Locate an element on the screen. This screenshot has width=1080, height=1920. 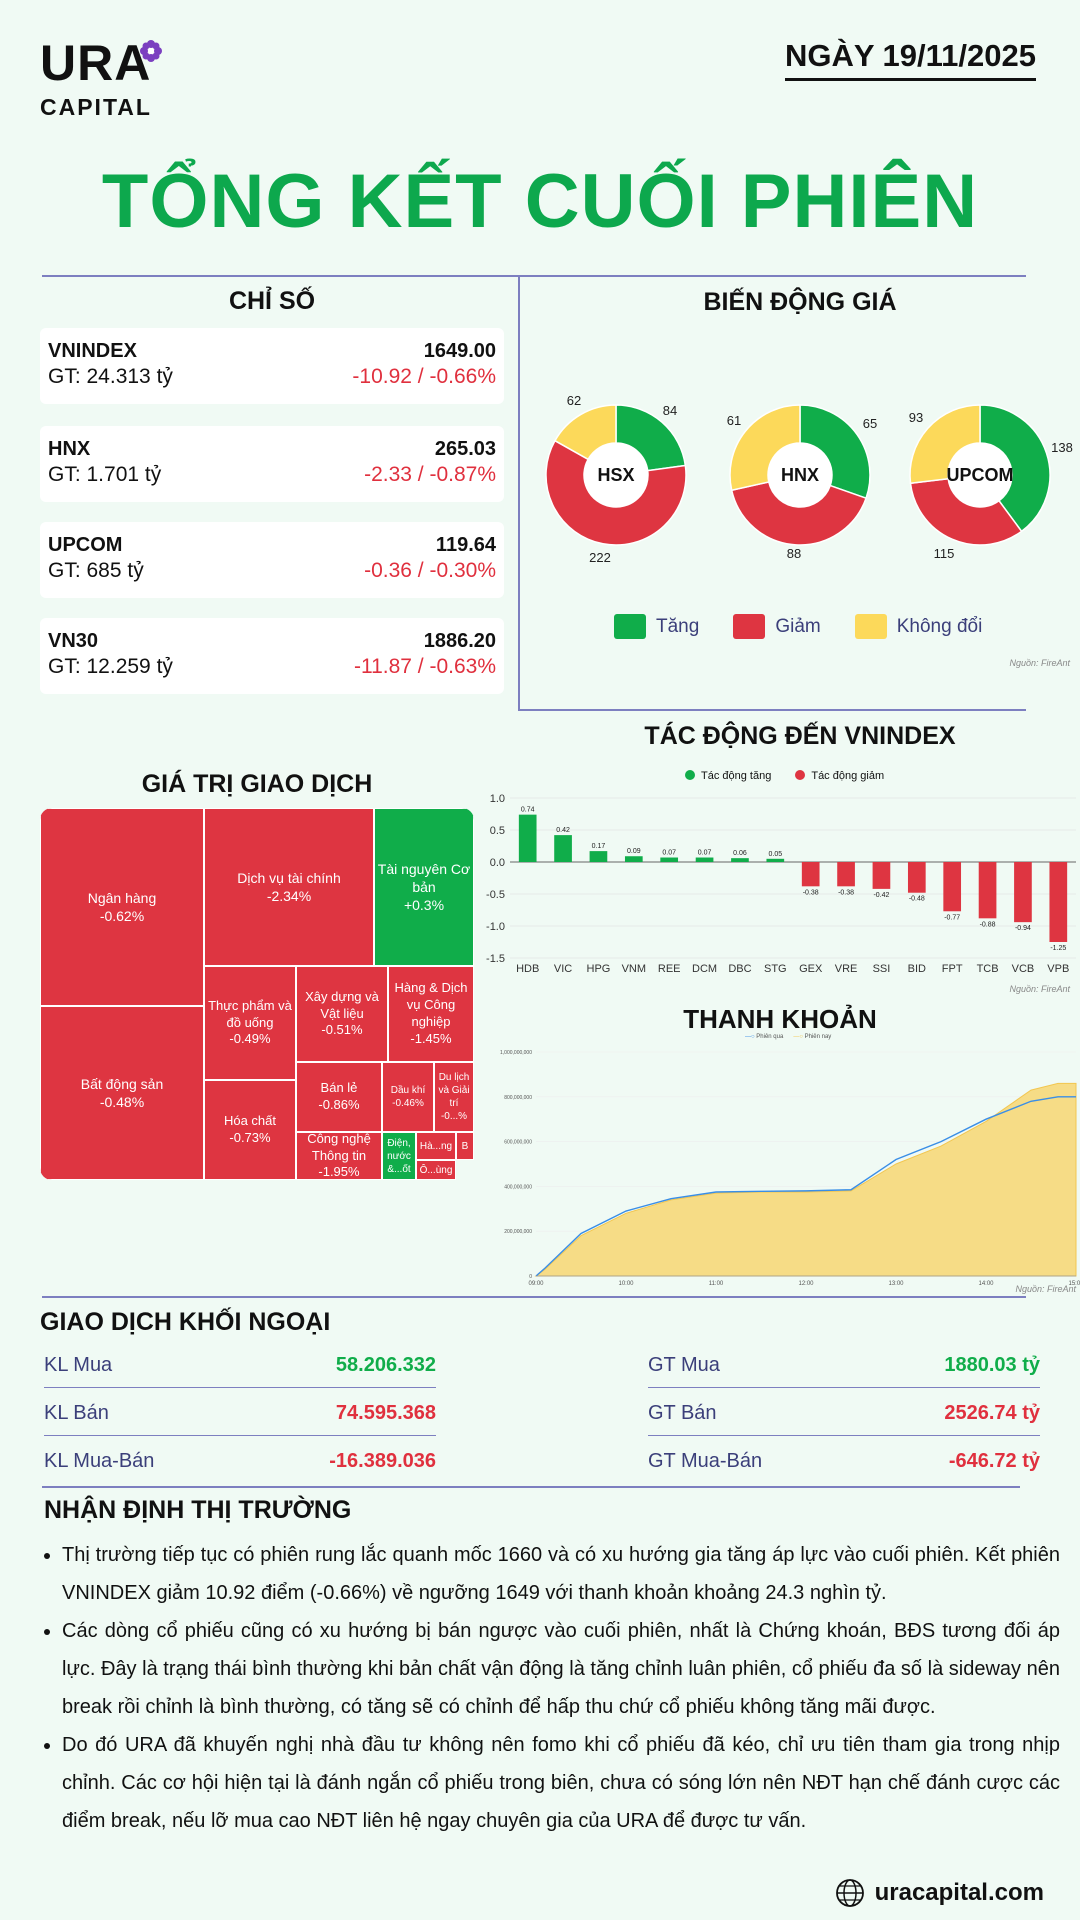
treemap-cell: Hóa chất -0.73% is located at coordinates (250, 1130).